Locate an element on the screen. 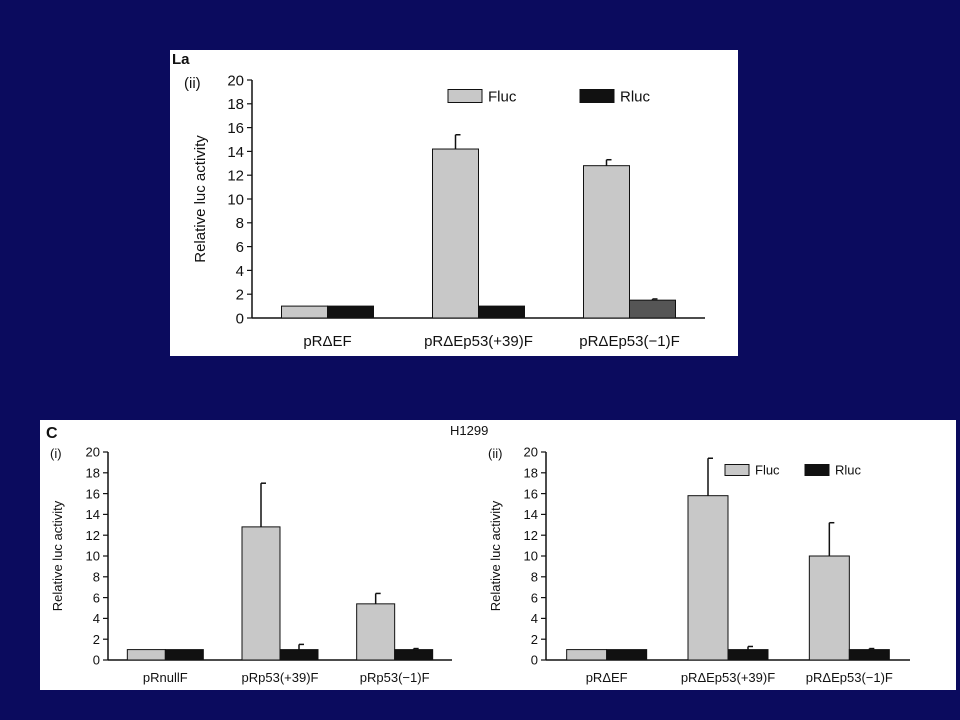 This screenshot has height=720, width=960. category-label: pRnullF is located at coordinates (165, 677).